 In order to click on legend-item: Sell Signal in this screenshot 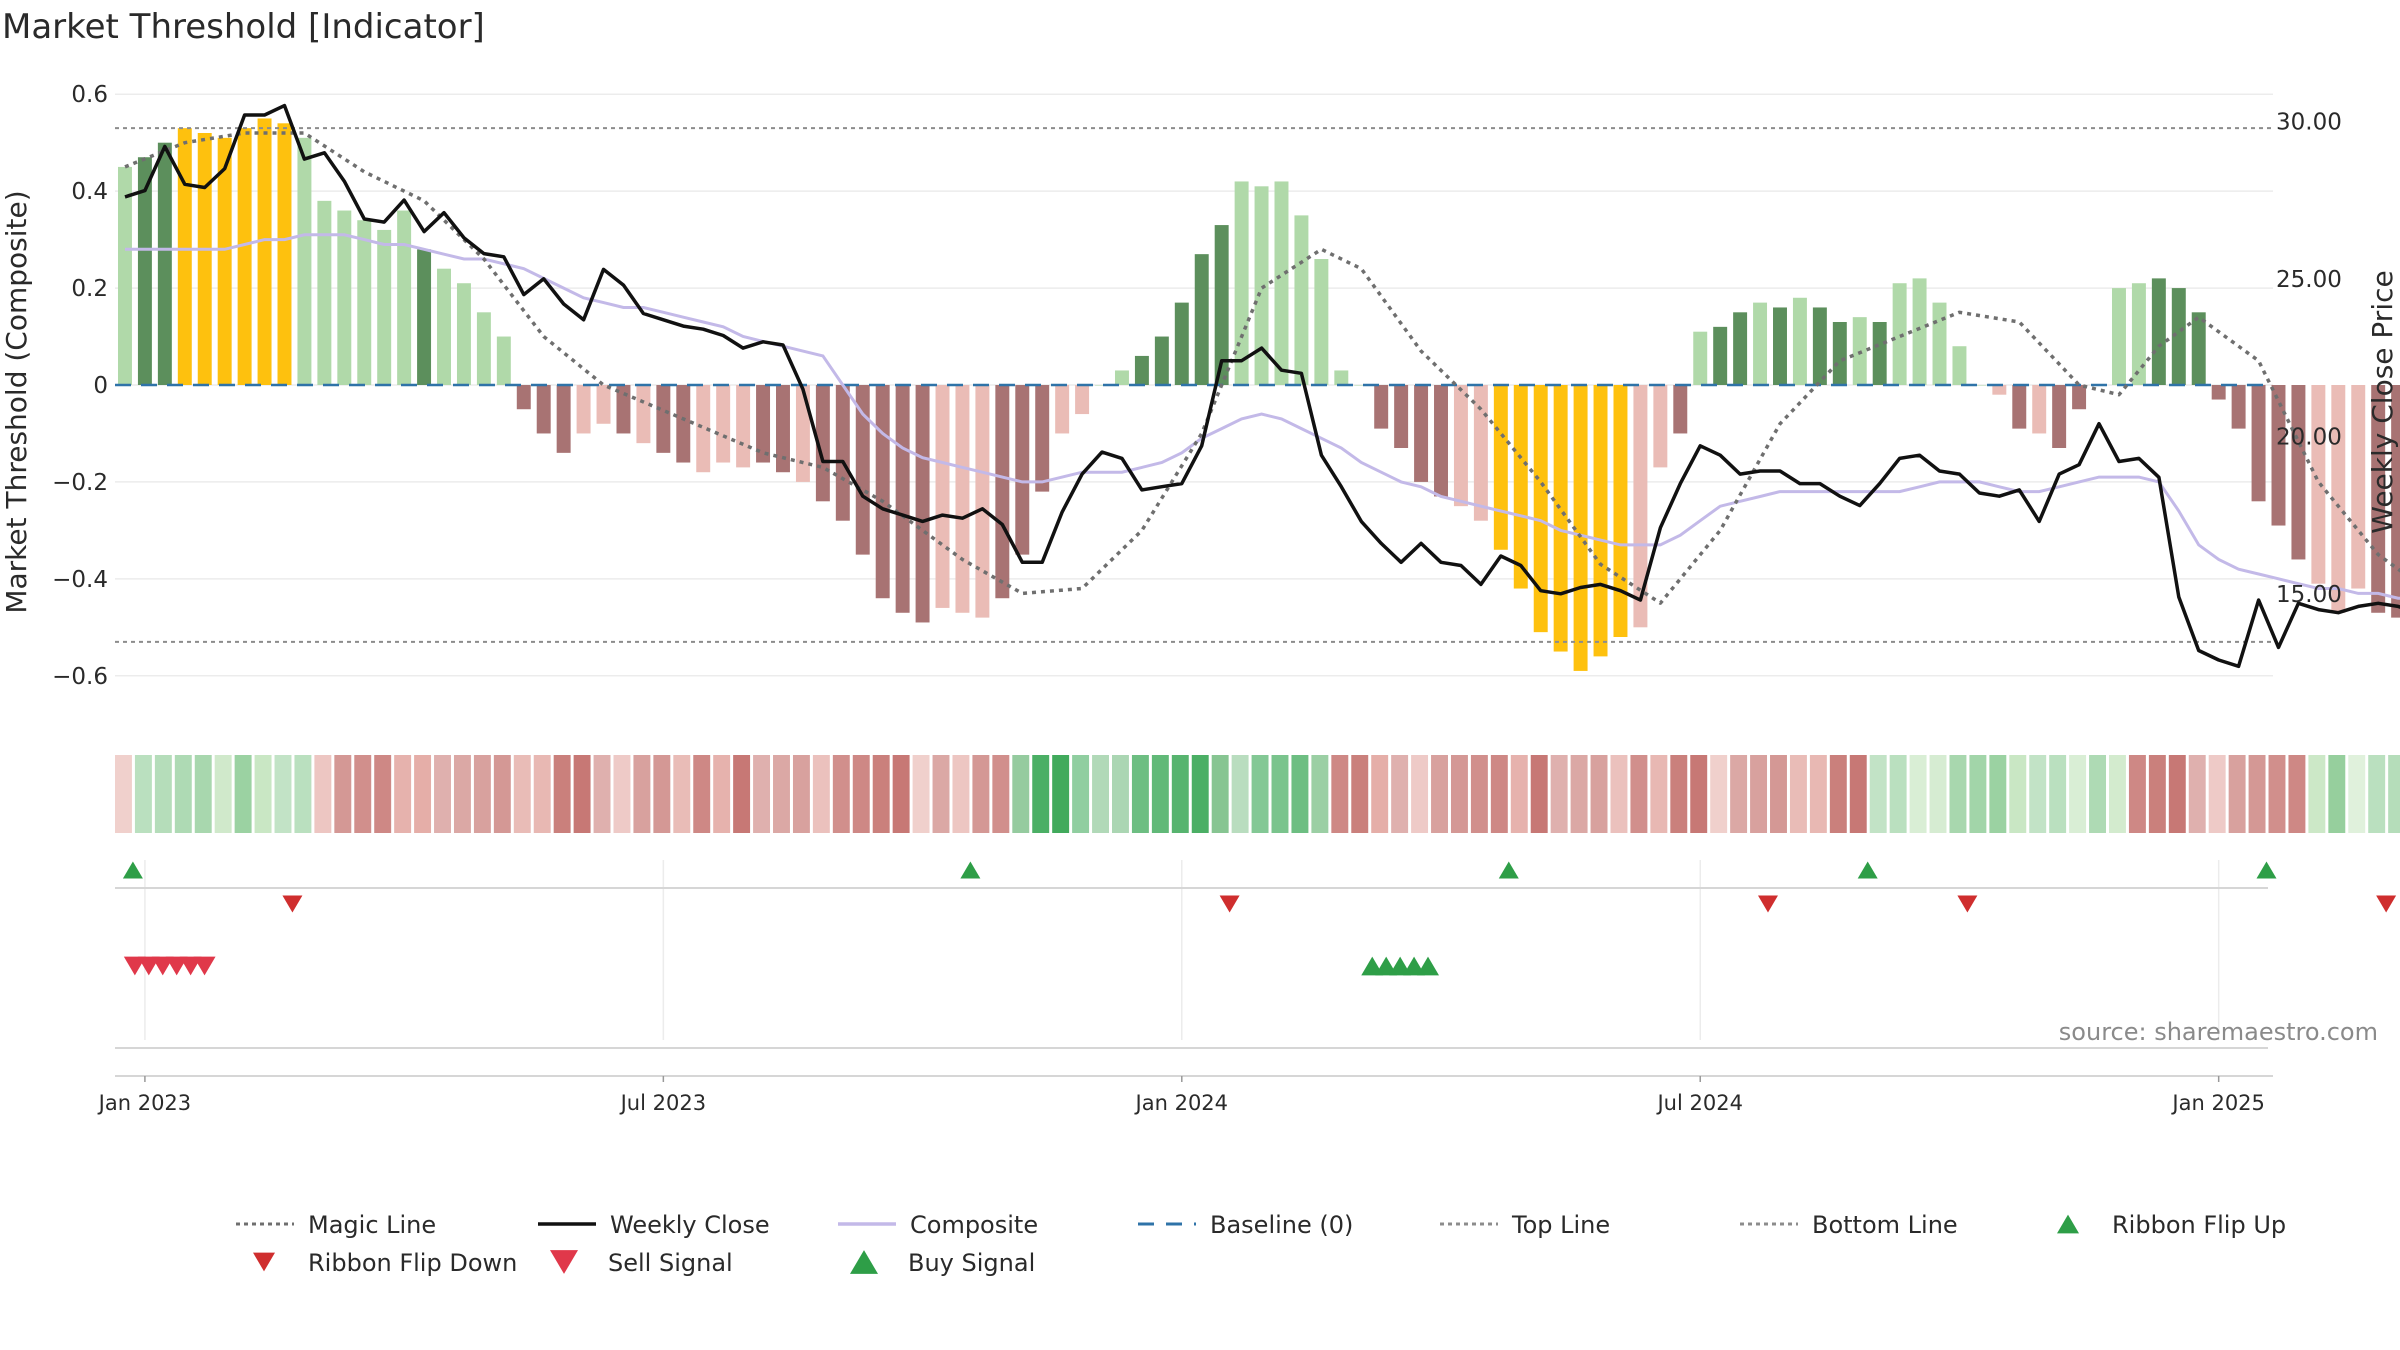, I will do `click(641, 1263)`.